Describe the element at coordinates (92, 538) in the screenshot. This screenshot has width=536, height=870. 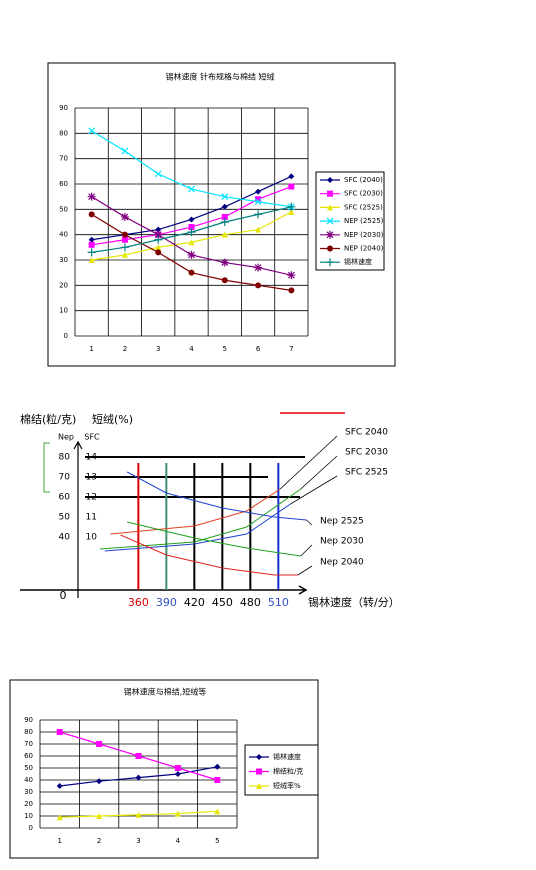
I see `y2-tick-label: 10` at that location.